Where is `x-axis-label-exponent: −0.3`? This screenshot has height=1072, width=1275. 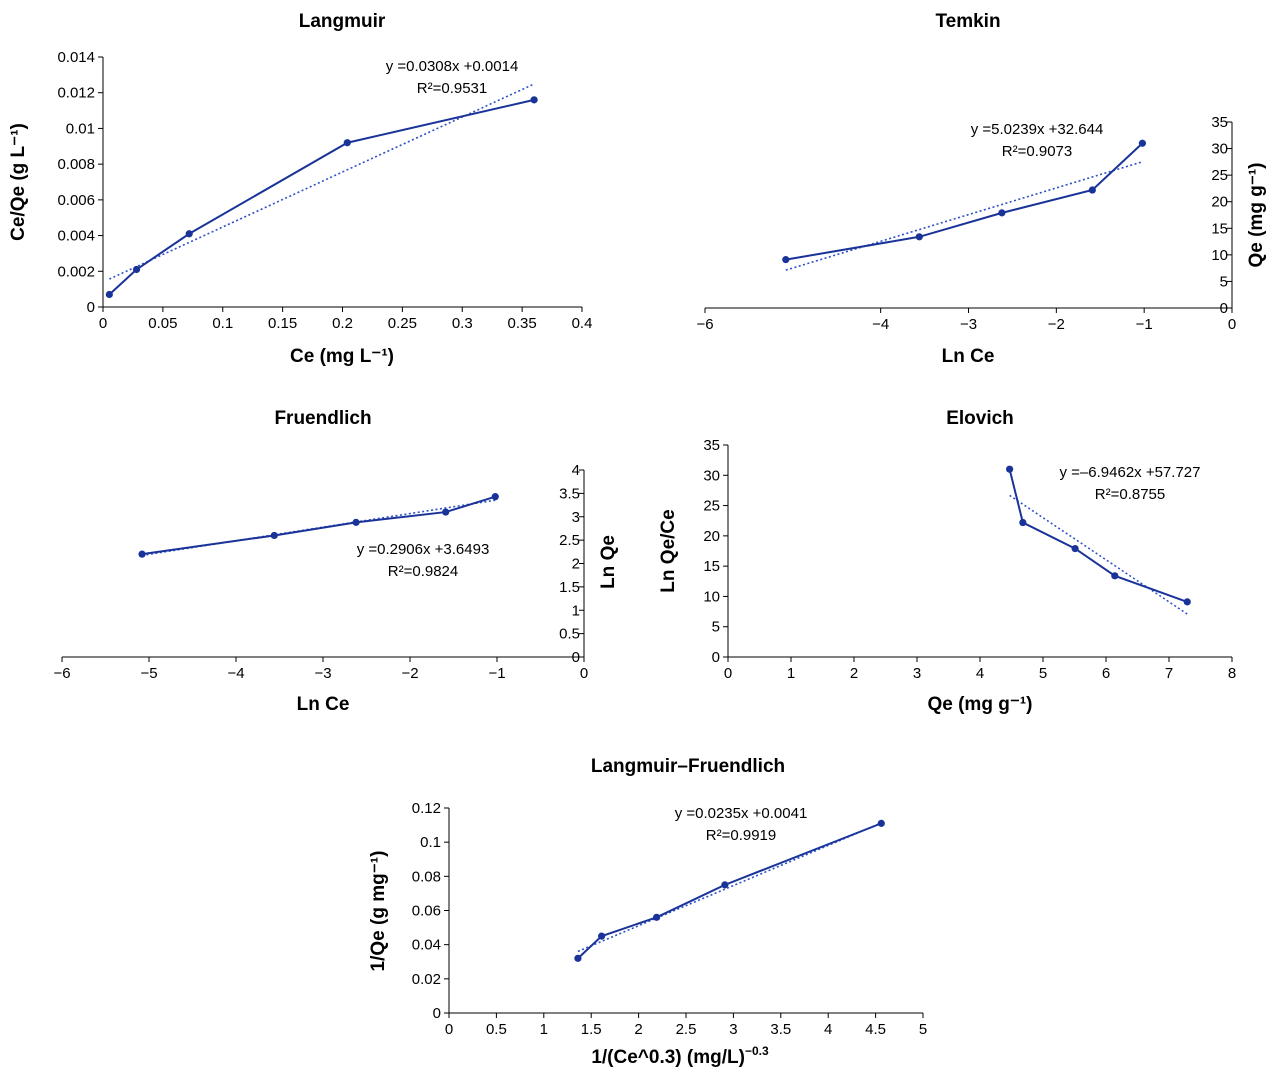
x-axis-label-exponent: −0.3 is located at coordinates (757, 1051).